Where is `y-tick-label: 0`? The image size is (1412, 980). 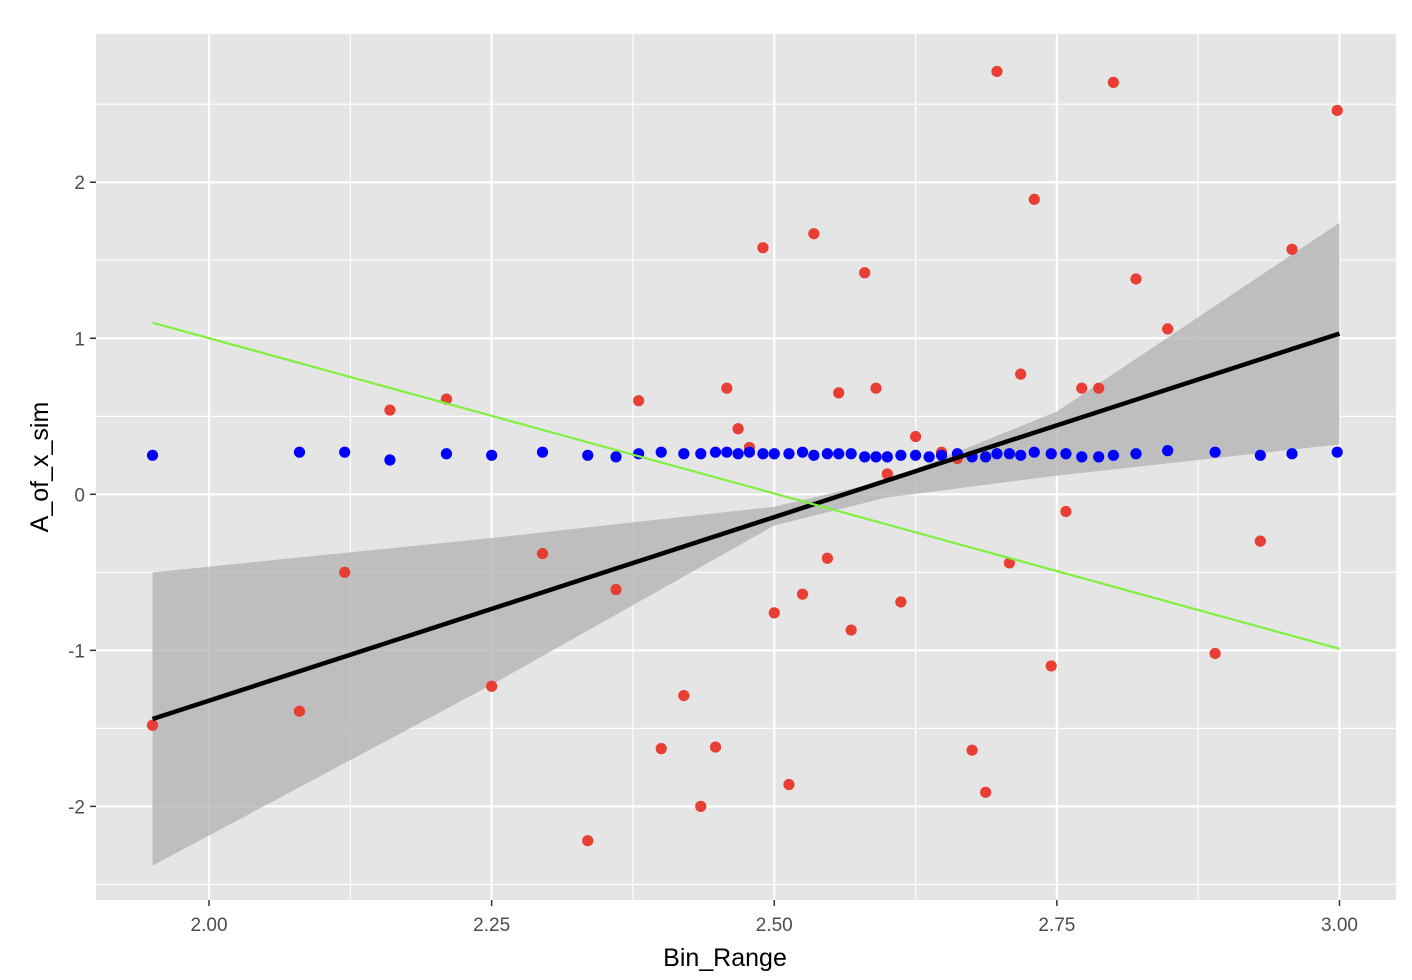
y-tick-label: 0 is located at coordinates (79, 495).